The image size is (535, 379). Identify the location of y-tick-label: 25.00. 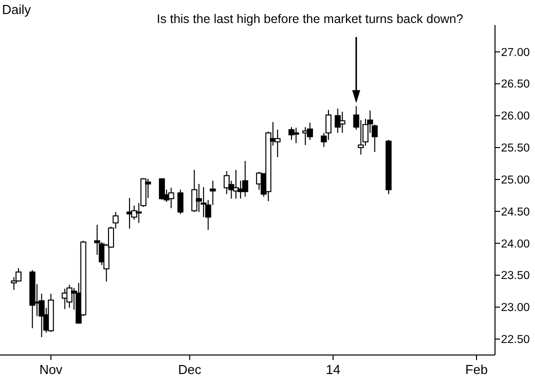
(515, 180).